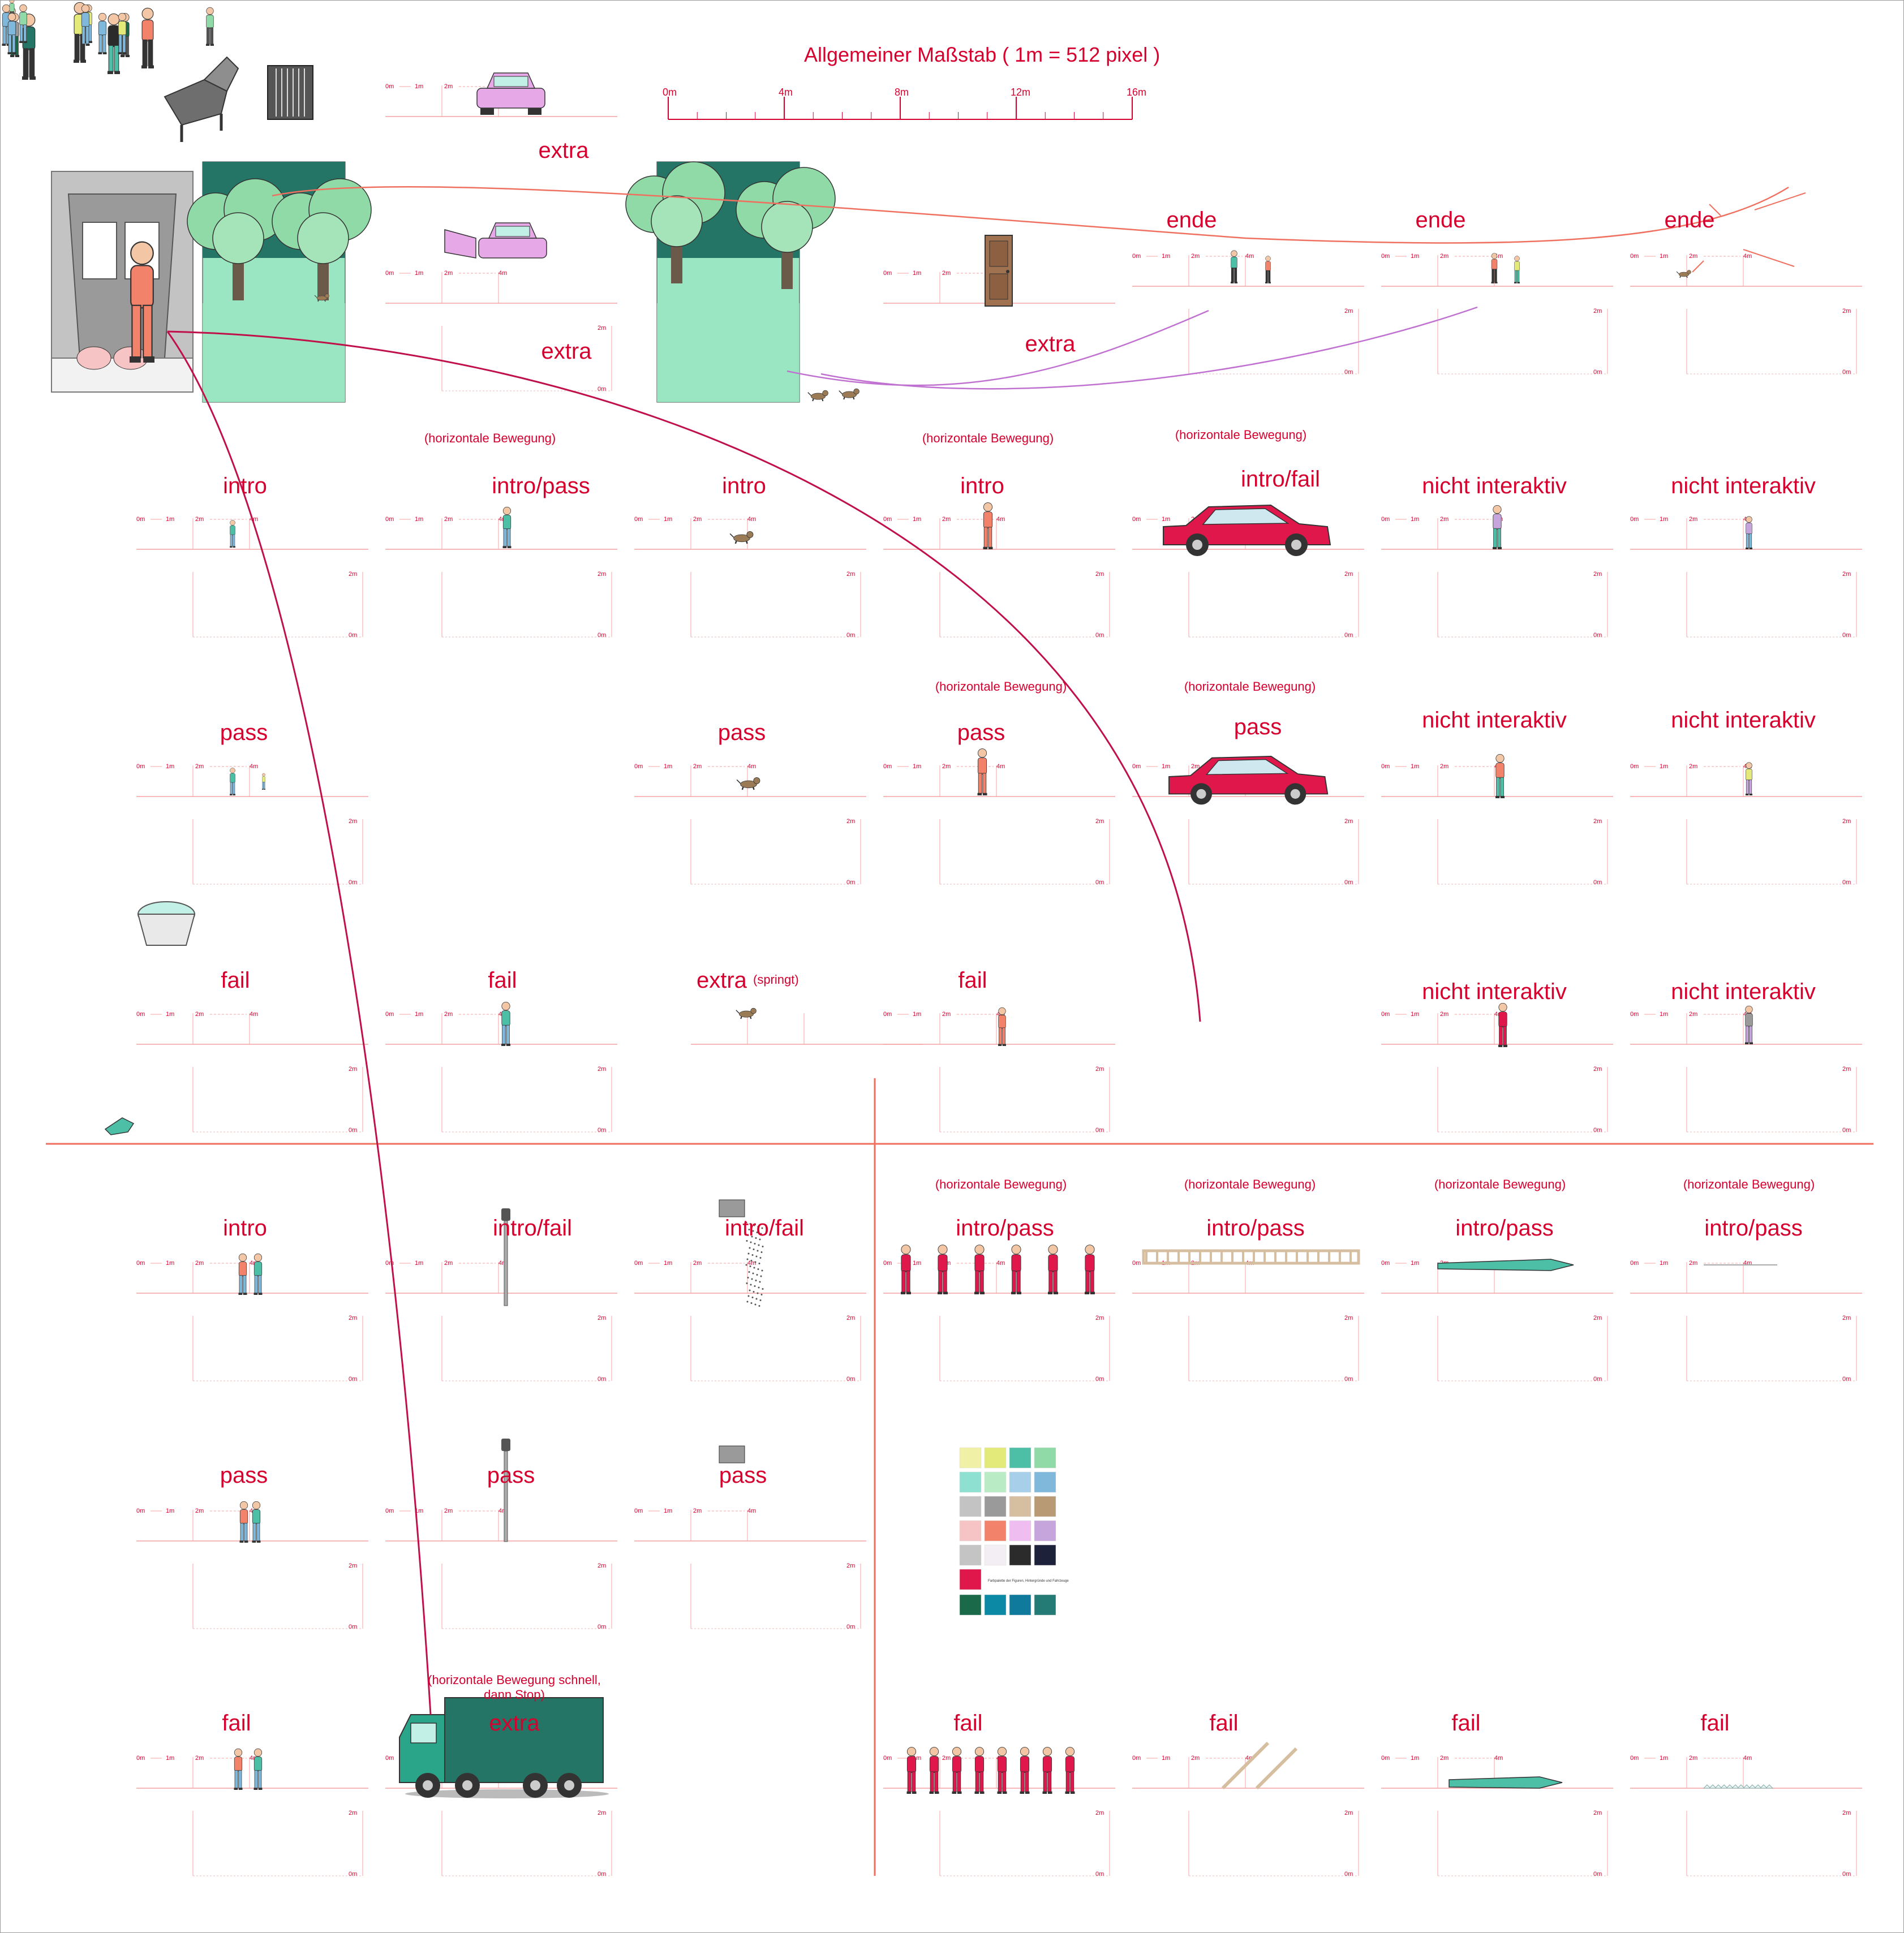  Describe the element at coordinates (722, 980) in the screenshot. I see `label-extra-springt: extra` at that location.